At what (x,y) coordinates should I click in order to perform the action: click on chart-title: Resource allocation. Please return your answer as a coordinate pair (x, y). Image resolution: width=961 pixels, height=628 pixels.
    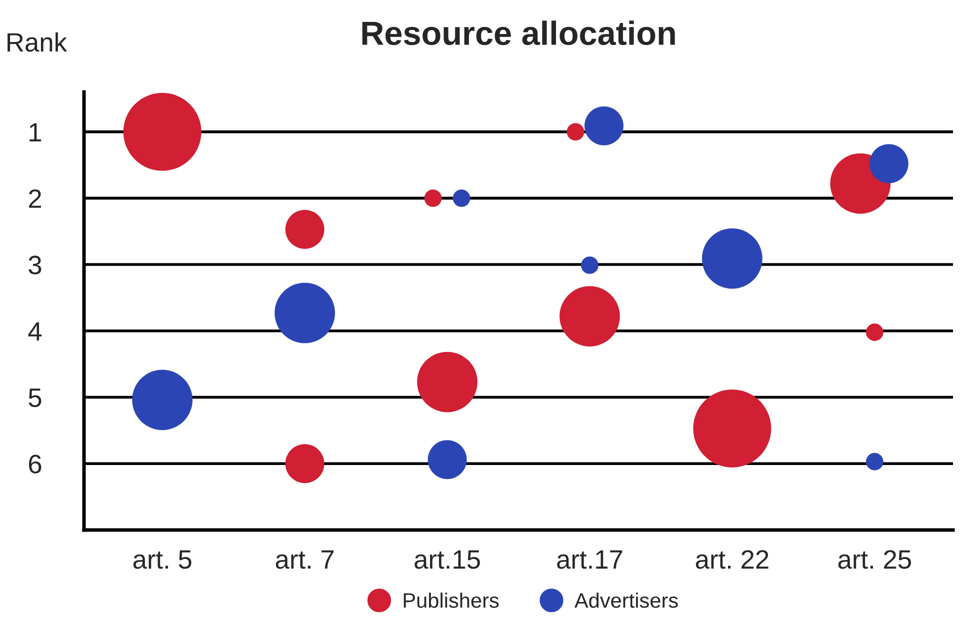
    Looking at the image, I should click on (518, 33).